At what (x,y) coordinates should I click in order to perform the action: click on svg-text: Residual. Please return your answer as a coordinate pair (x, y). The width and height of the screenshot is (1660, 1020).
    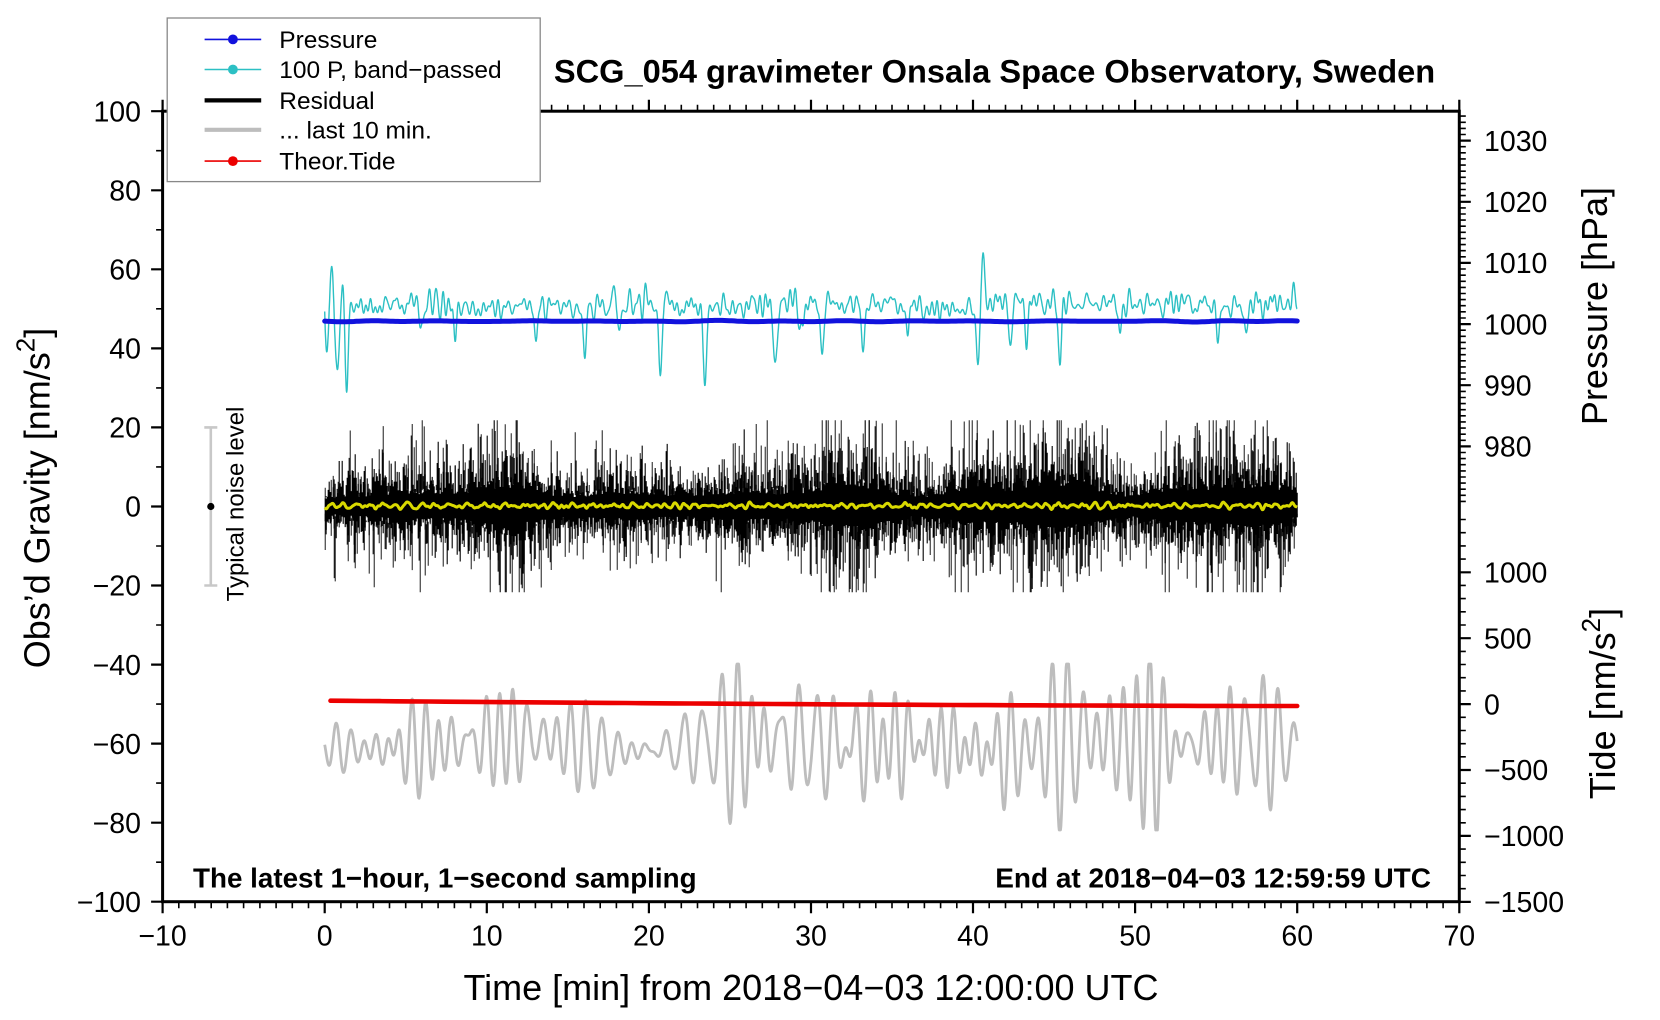
    Looking at the image, I should click on (326, 101).